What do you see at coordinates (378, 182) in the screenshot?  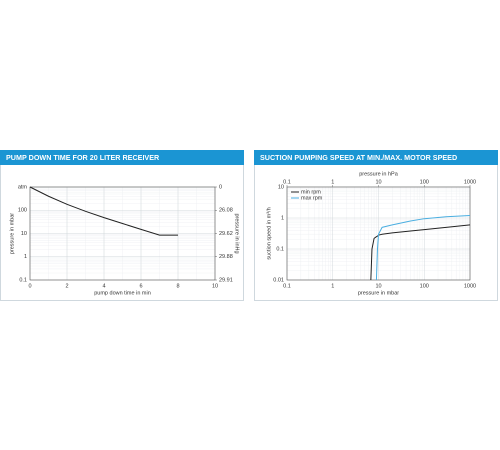 I see `x2-tick-label: 10` at bounding box center [378, 182].